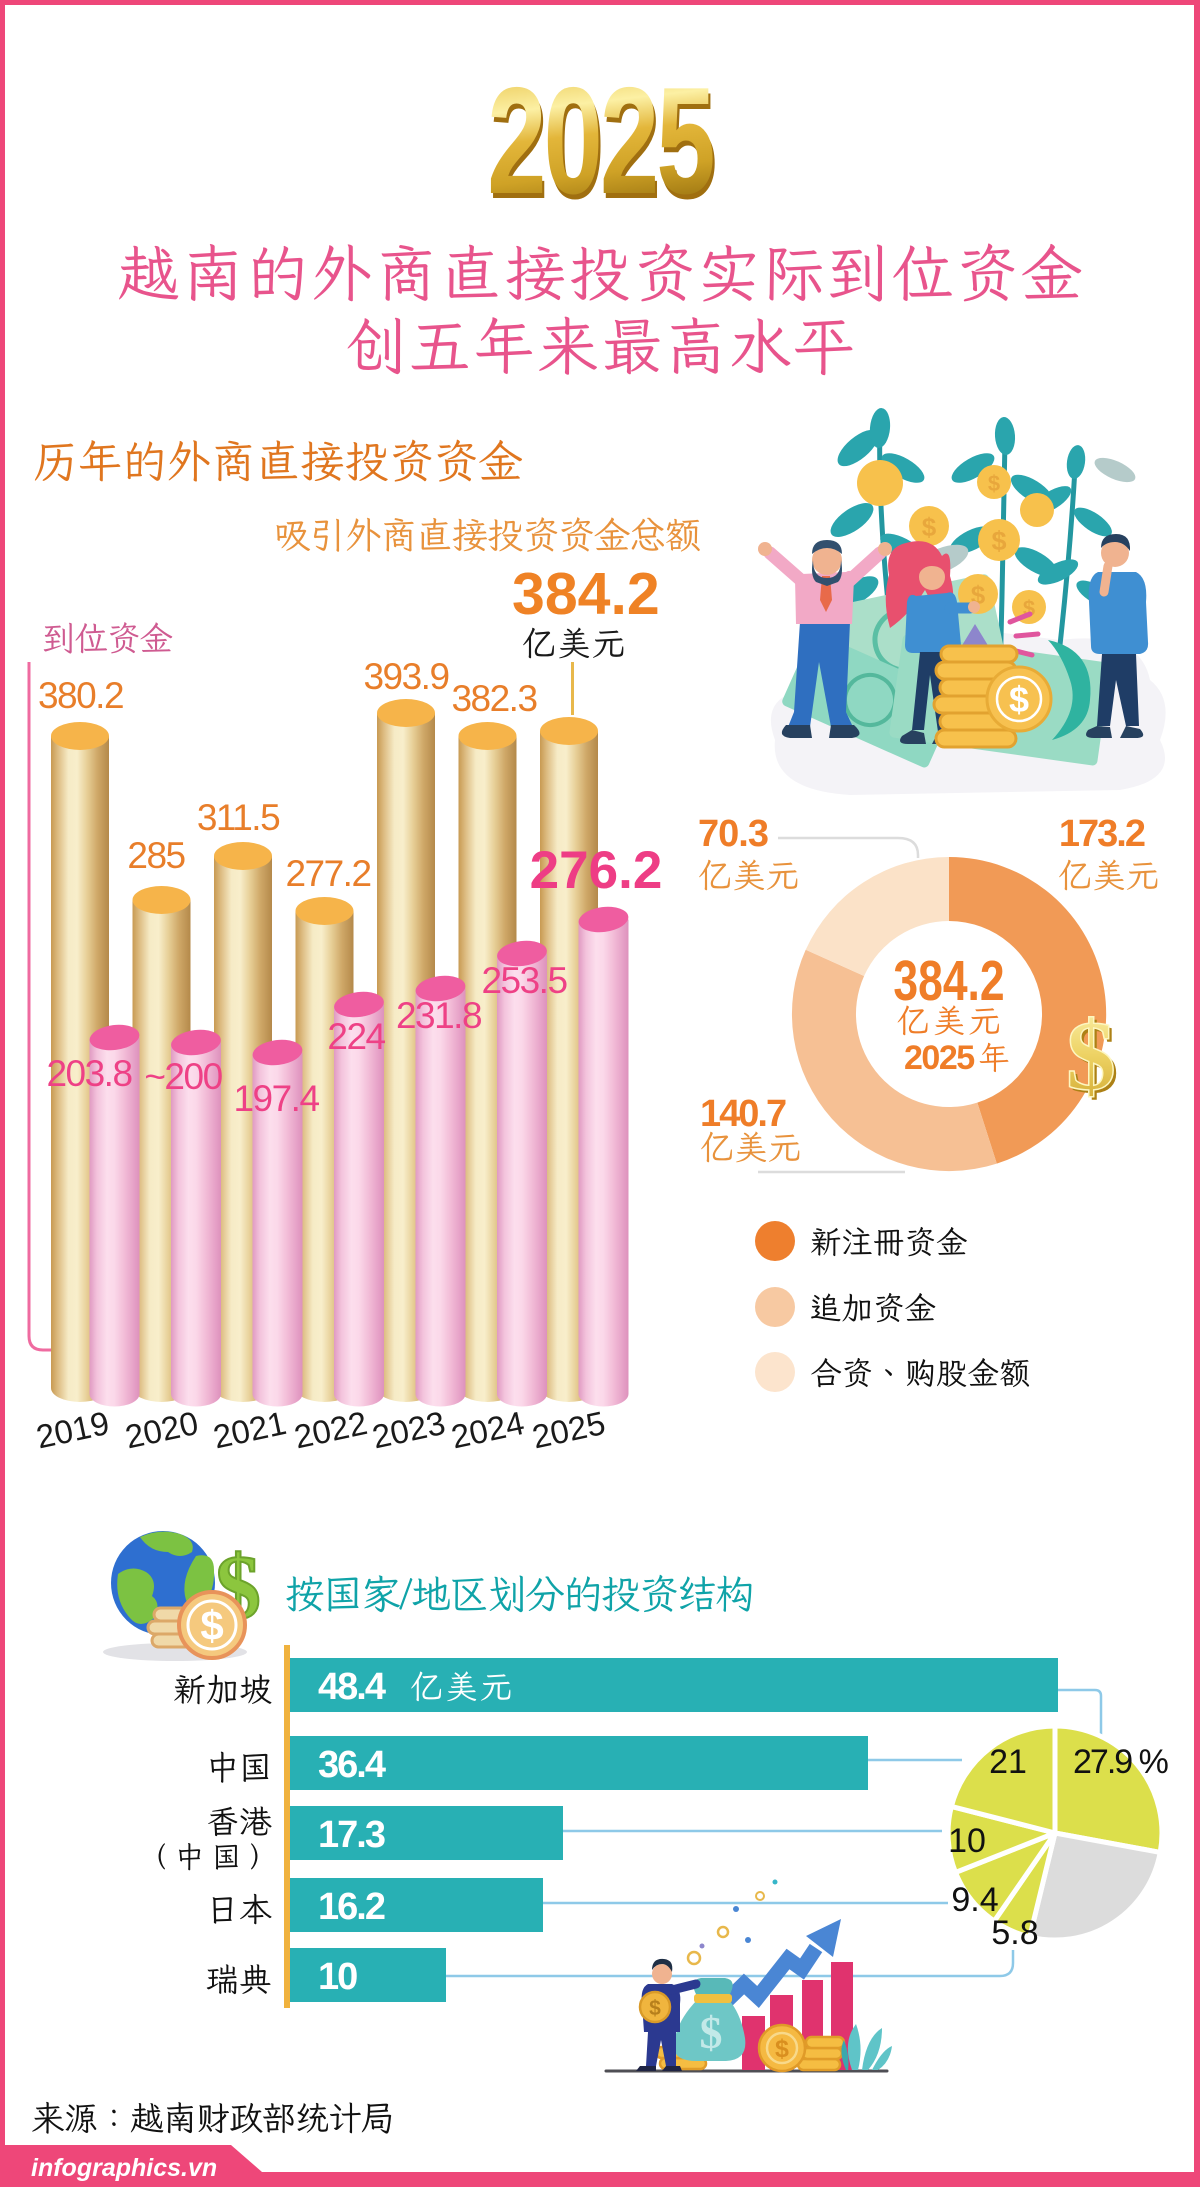 Image resolution: width=1200 pixels, height=2192 pixels. What do you see at coordinates (1102, 834) in the screenshot?
I see `svg-text: 173.2` at bounding box center [1102, 834].